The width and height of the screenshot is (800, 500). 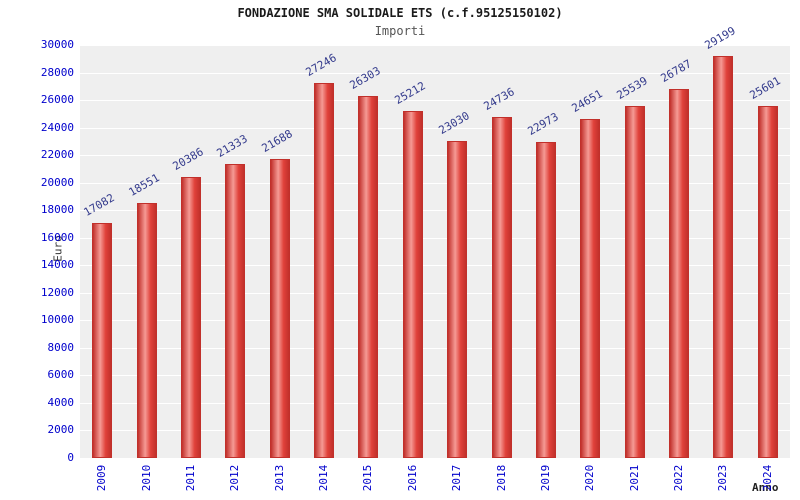 What do you see at coordinates (102, 340) in the screenshot?
I see `bar-2009` at bounding box center [102, 340].